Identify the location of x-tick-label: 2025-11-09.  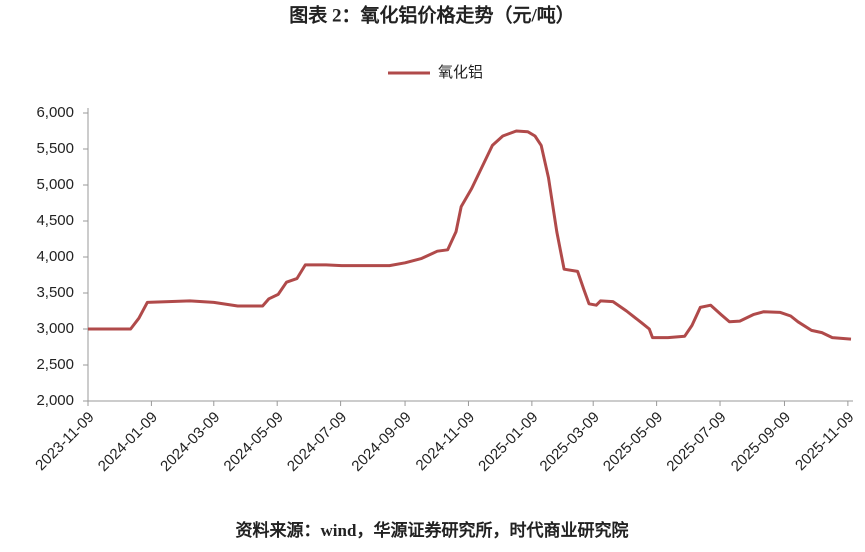
(824, 441).